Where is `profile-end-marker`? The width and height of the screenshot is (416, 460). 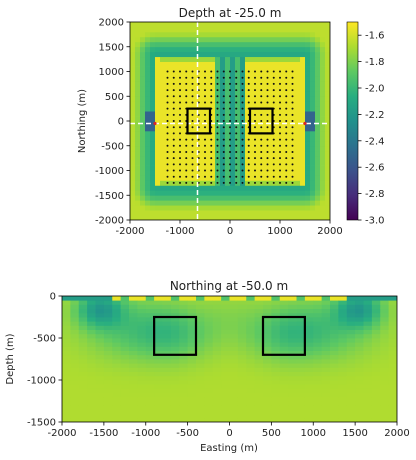 profile-end-marker is located at coordinates (305, 123).